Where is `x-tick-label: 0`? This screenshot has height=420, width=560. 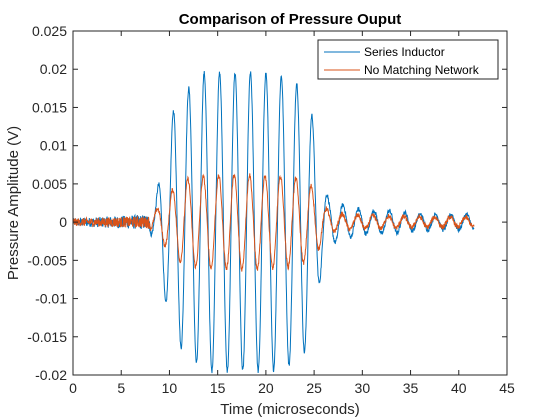
x-tick-label: 0 is located at coordinates (73, 388).